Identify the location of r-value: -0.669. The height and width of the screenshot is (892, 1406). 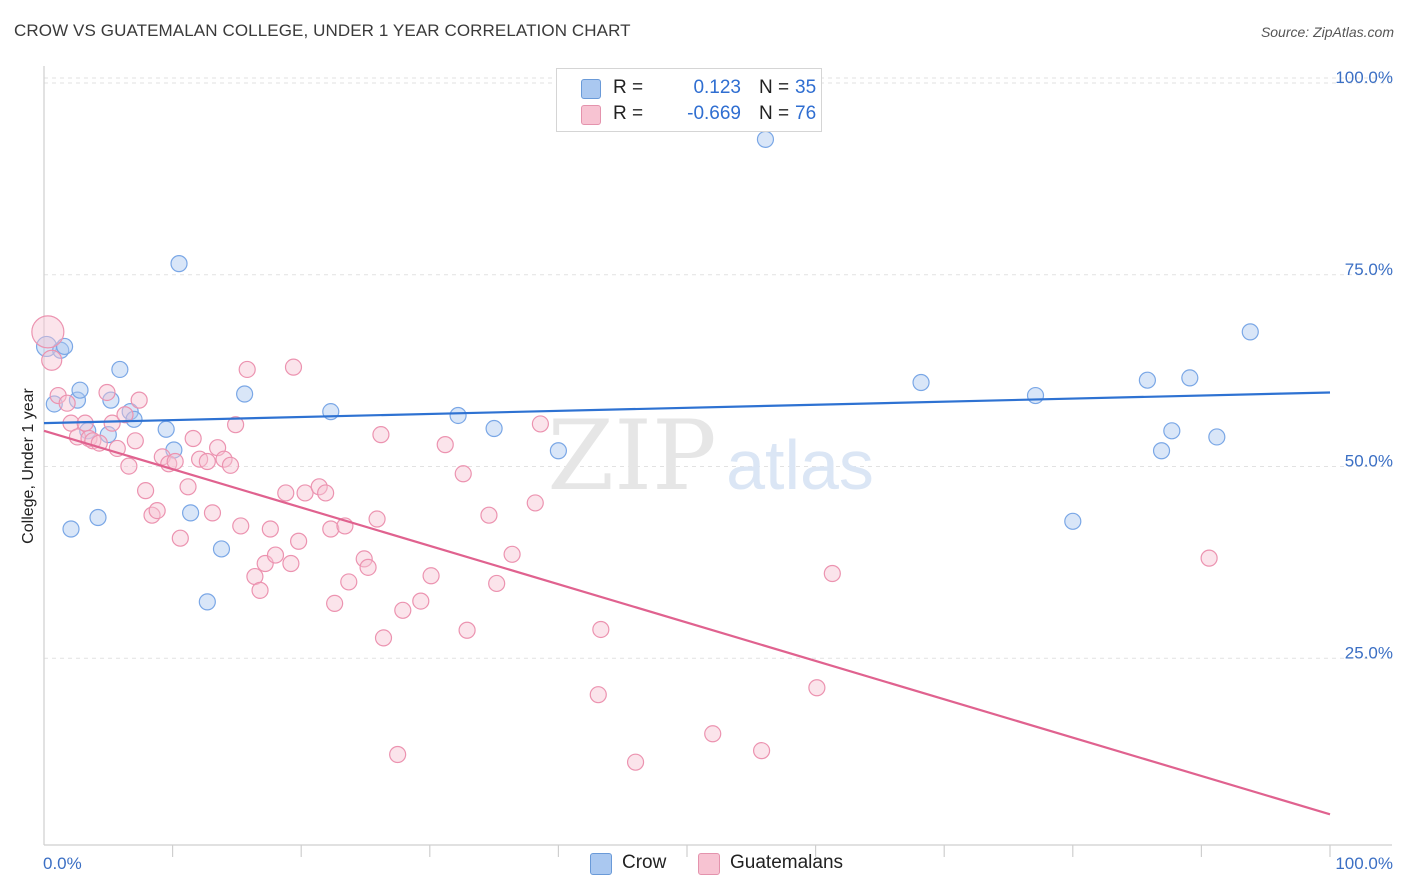
(714, 113).